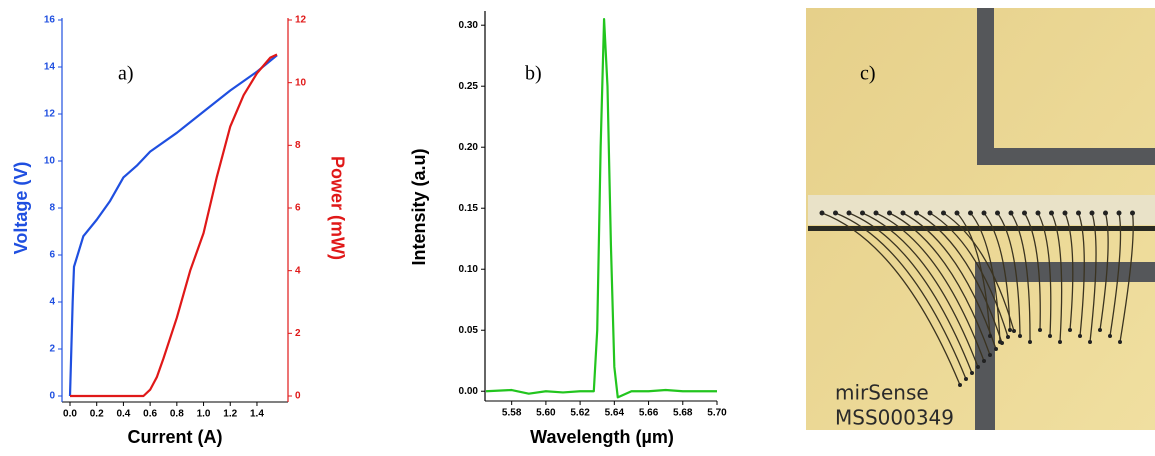 The image size is (1155, 456). What do you see at coordinates (52, 396) in the screenshot?
I see `y-tick-label: 0` at bounding box center [52, 396].